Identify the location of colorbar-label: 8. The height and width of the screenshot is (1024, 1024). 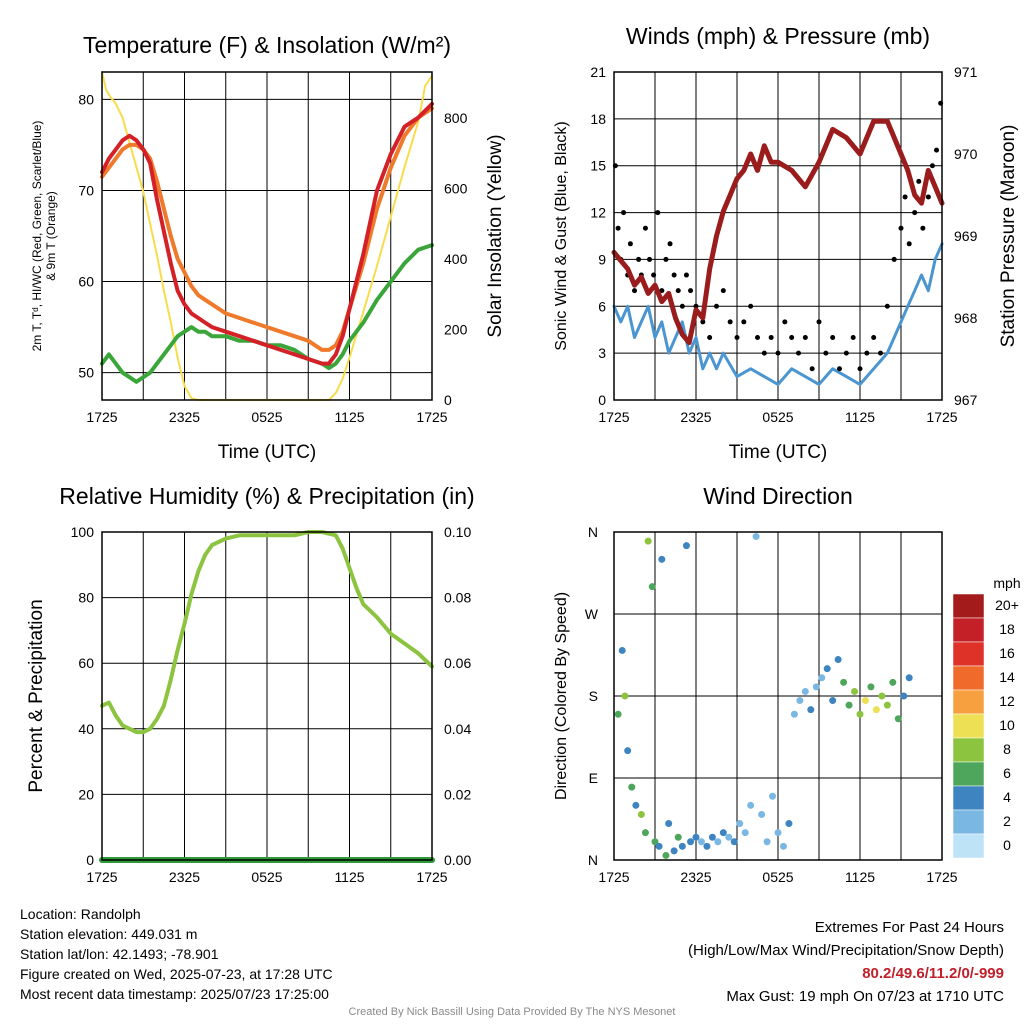
(1007, 749).